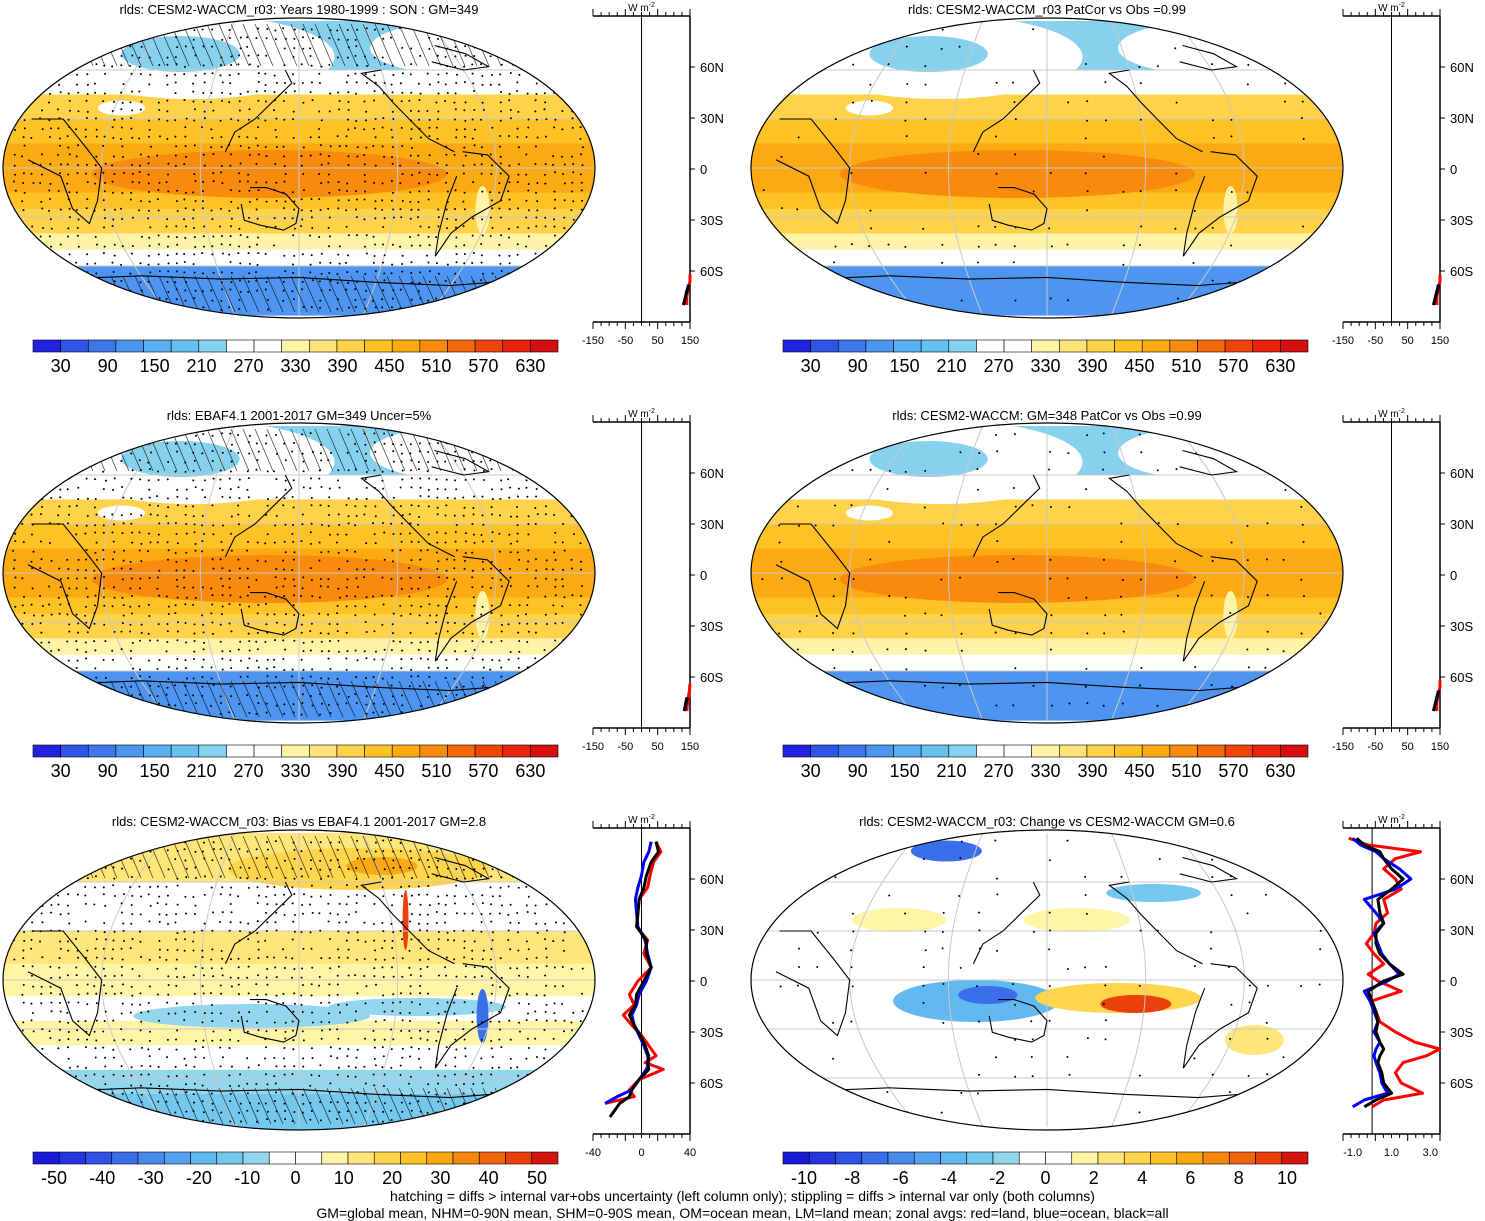 The height and width of the screenshot is (1221, 1485). Describe the element at coordinates (1408, 747) in the screenshot. I see `zonal-x-label: 50` at that location.